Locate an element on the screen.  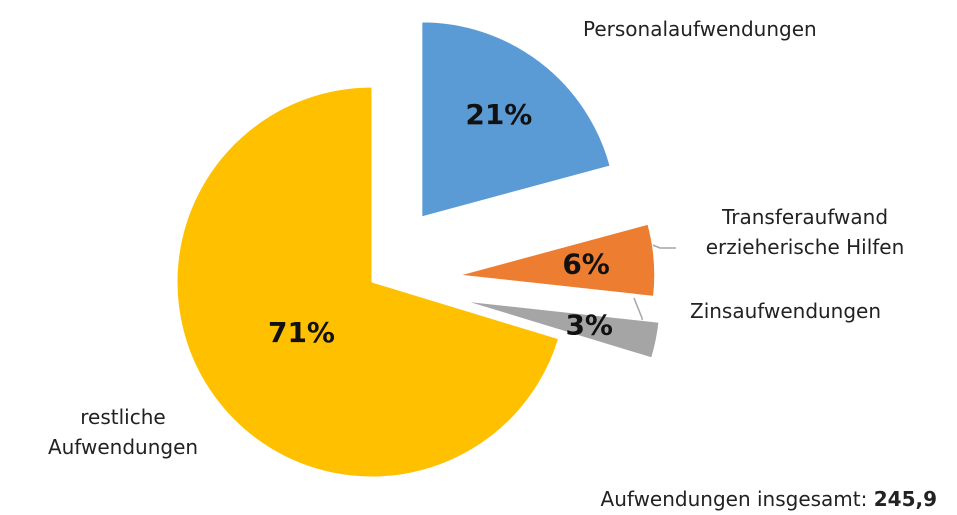
note-text: Aufwendungen insgesamt: is located at coordinates (734, 499).